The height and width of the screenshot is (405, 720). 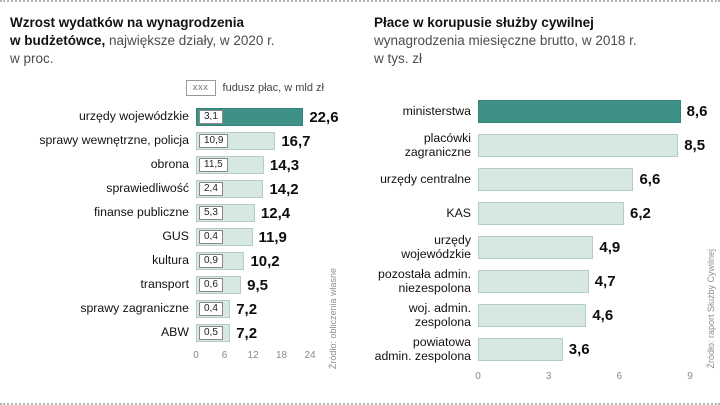 What do you see at coordinates (584, 213) in the screenshot?
I see `bar-track: 6,2` at bounding box center [584, 213].